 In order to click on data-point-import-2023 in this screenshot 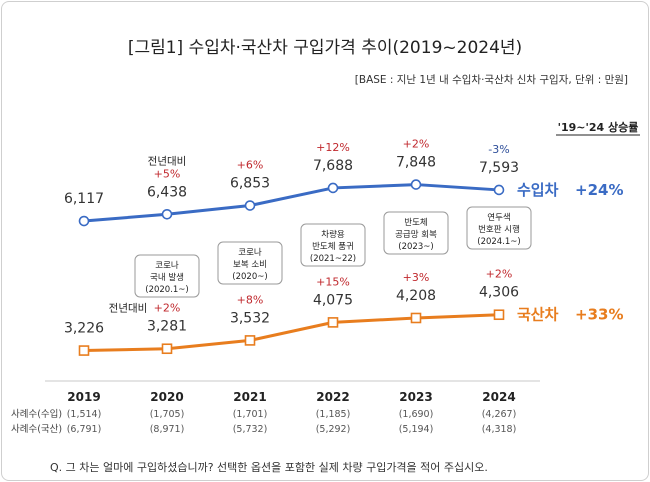, I will do `click(416, 184)`.